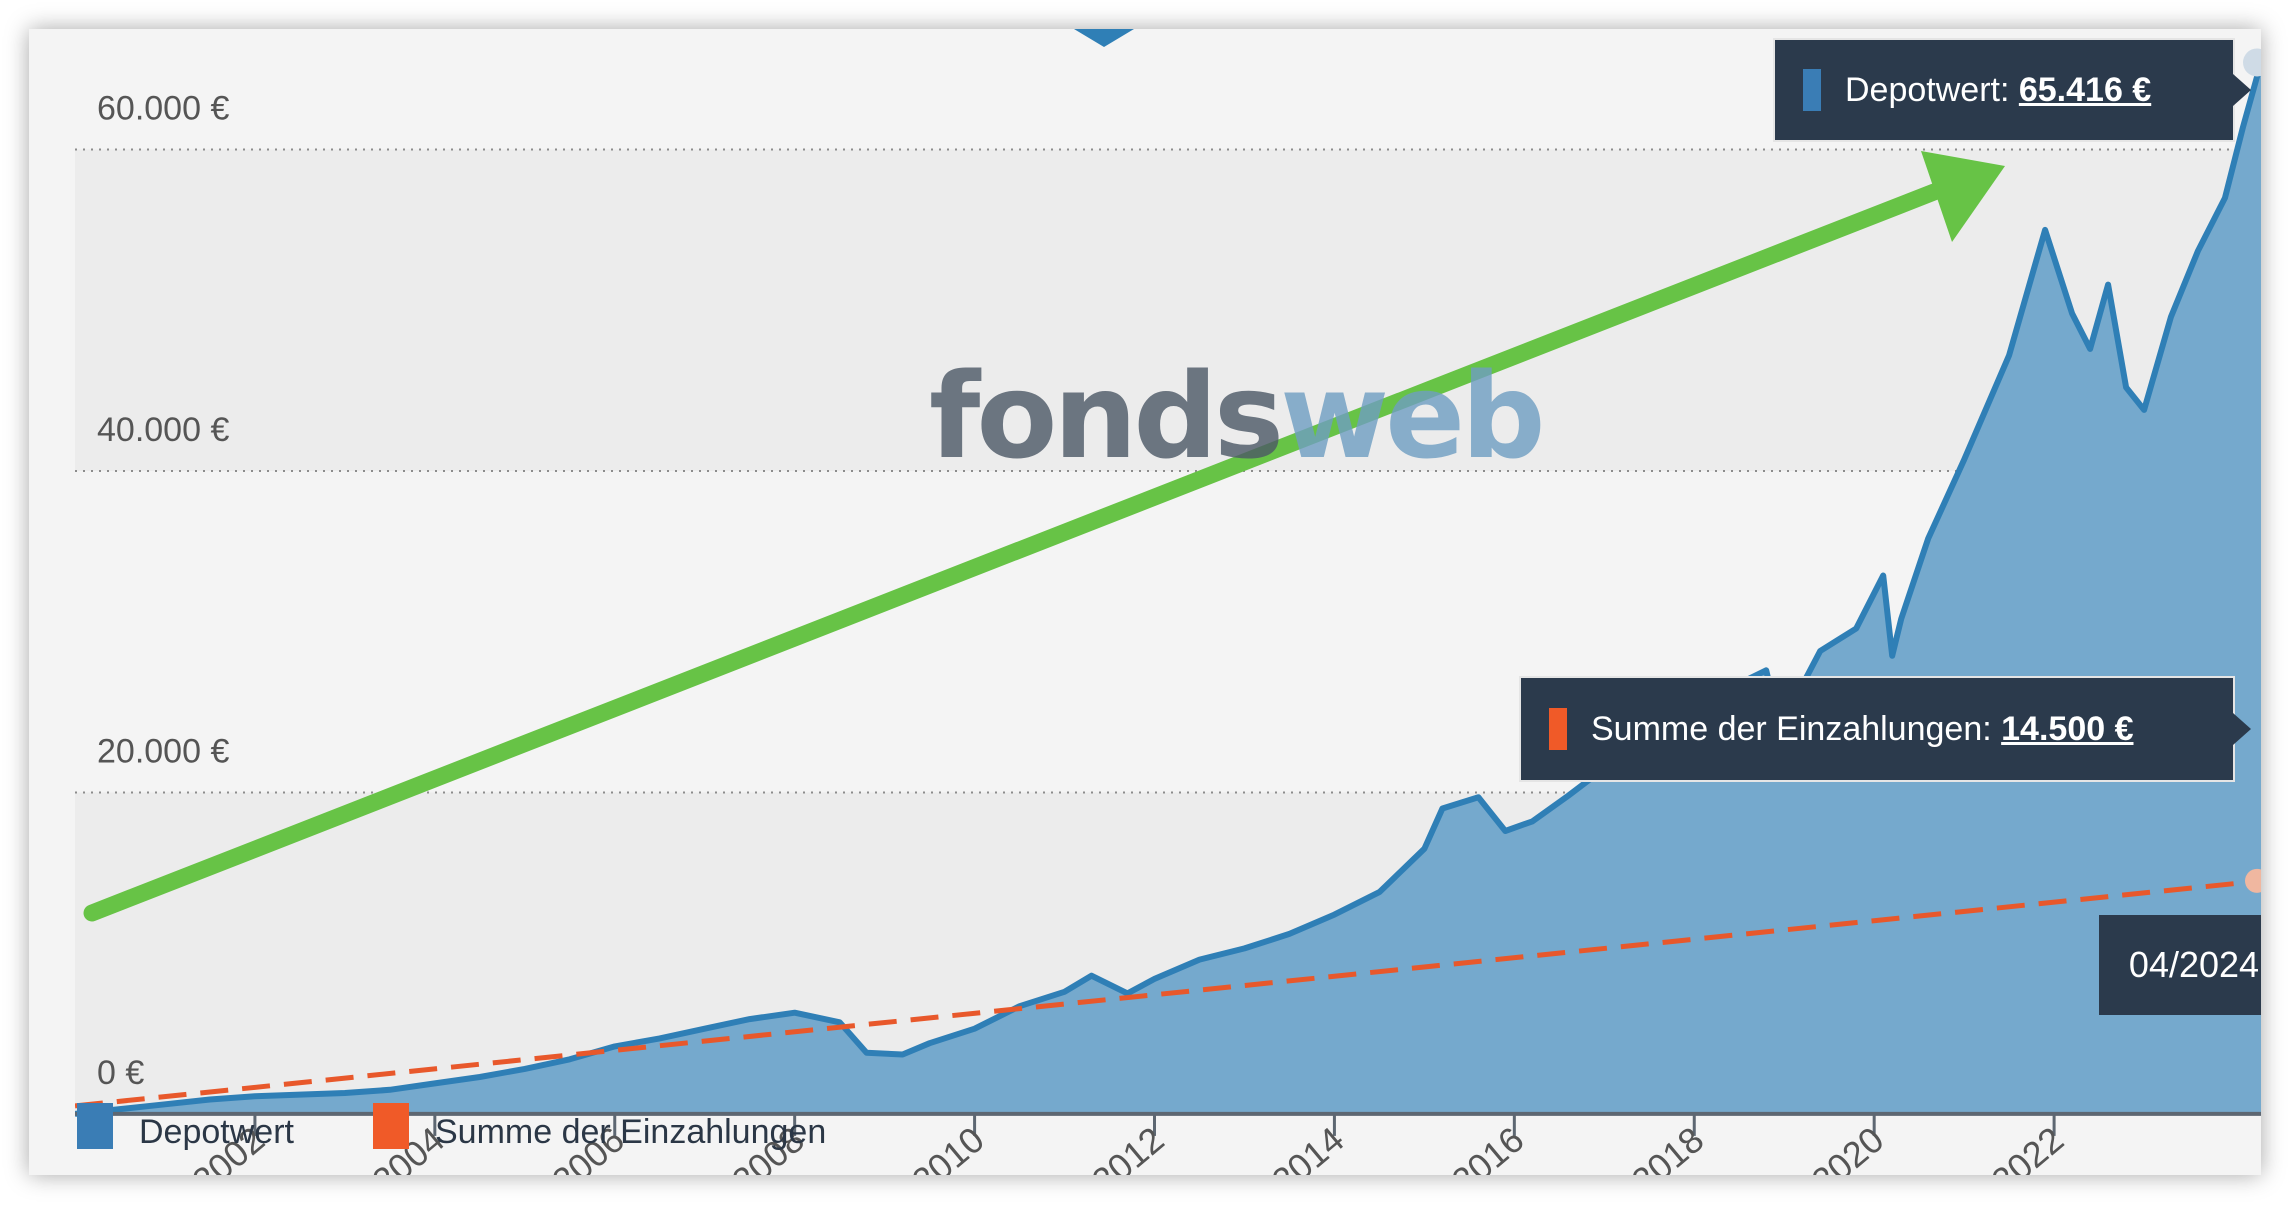  What do you see at coordinates (1128, 1147) in the screenshot?
I see `x-tick-label: 2012` at bounding box center [1128, 1147].